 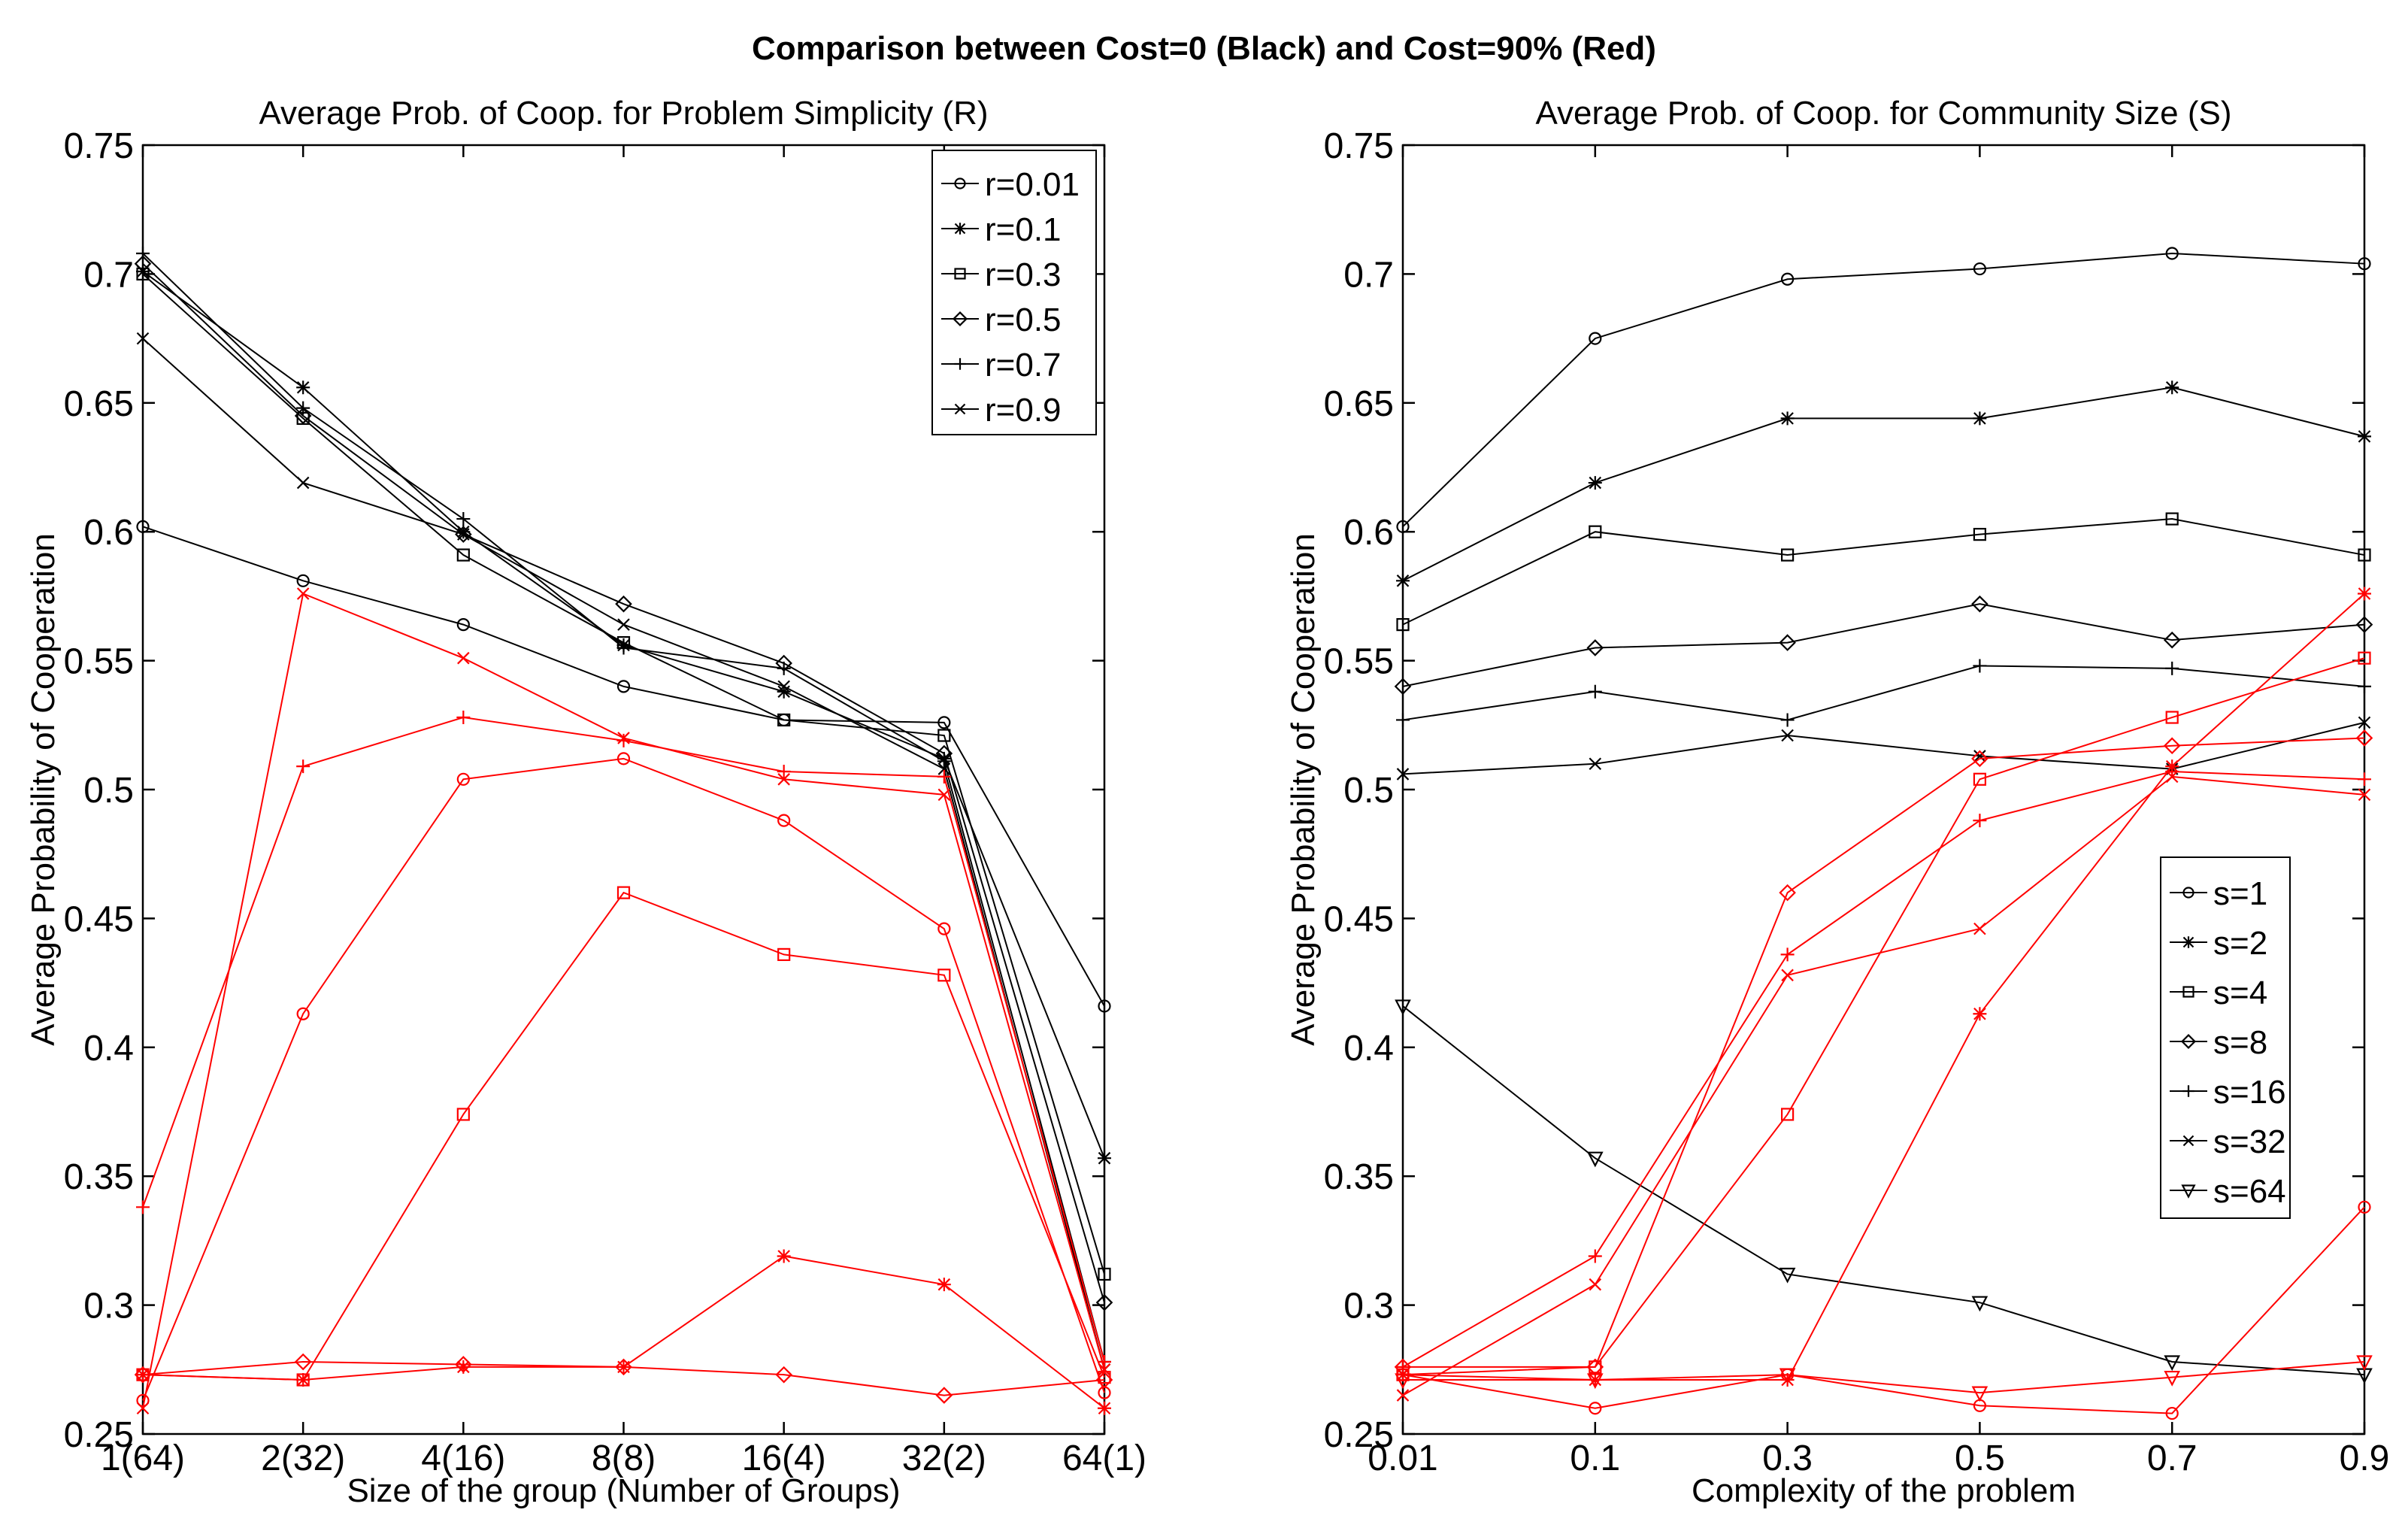 What do you see at coordinates (99, 662) in the screenshot?
I see `y-tick-label: 0.55` at bounding box center [99, 662].